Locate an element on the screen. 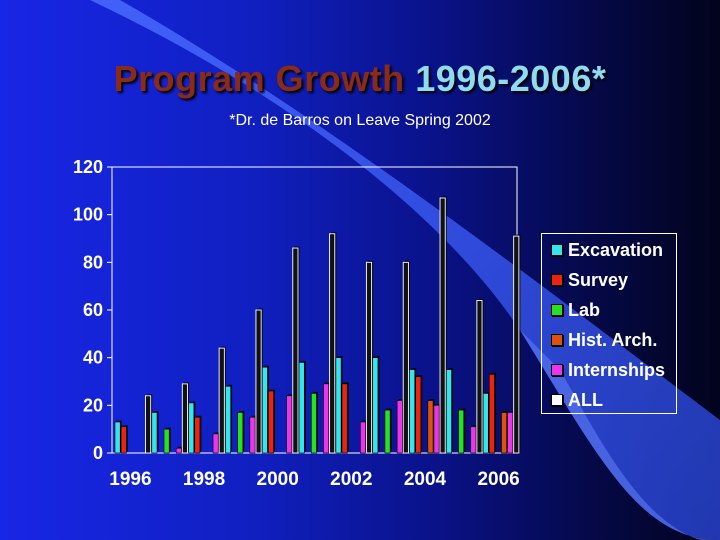 The image size is (720, 540). title-program-growth: Program Growth is located at coordinates (259, 78).